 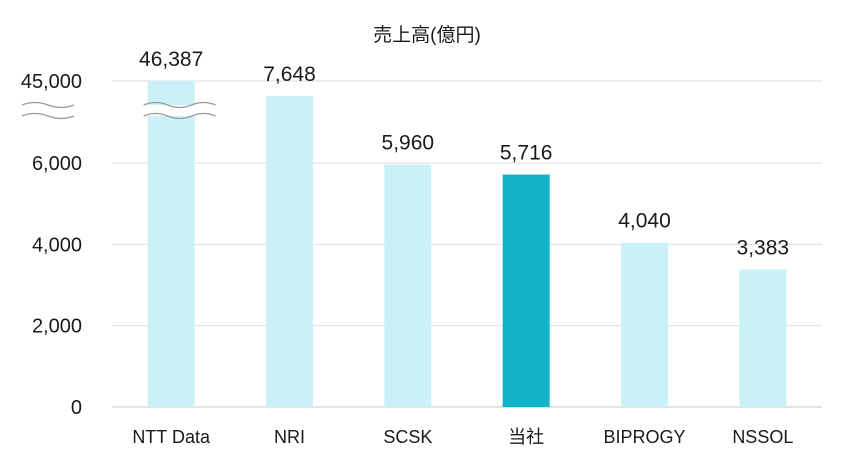 I want to click on data-label: 3,383, so click(x=763, y=247).